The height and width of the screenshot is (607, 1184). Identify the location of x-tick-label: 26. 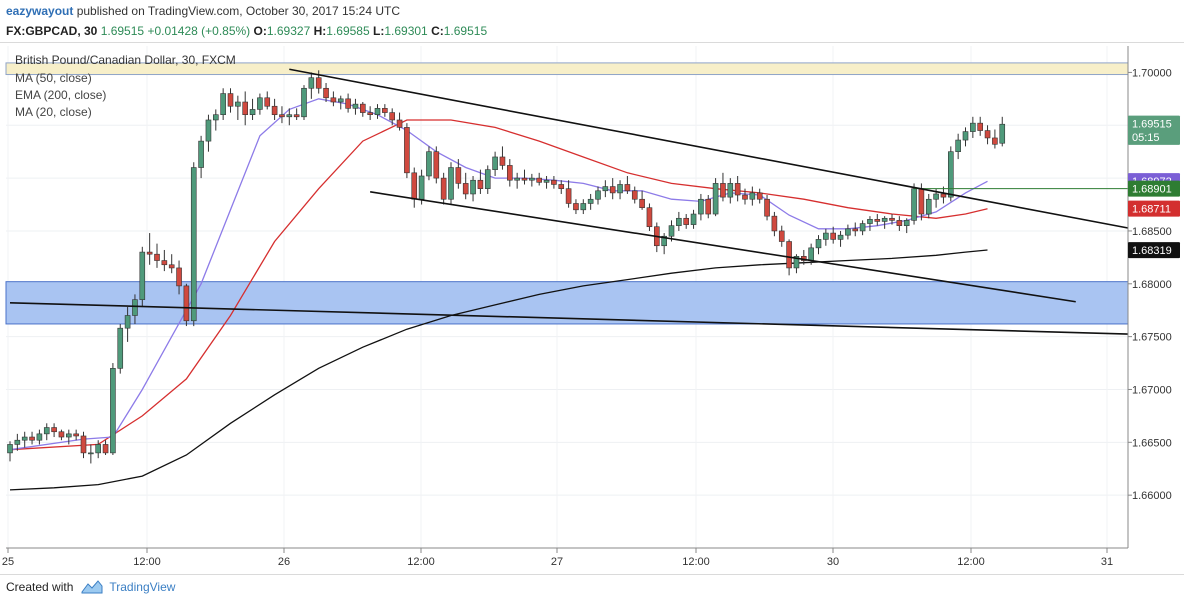
(284, 562).